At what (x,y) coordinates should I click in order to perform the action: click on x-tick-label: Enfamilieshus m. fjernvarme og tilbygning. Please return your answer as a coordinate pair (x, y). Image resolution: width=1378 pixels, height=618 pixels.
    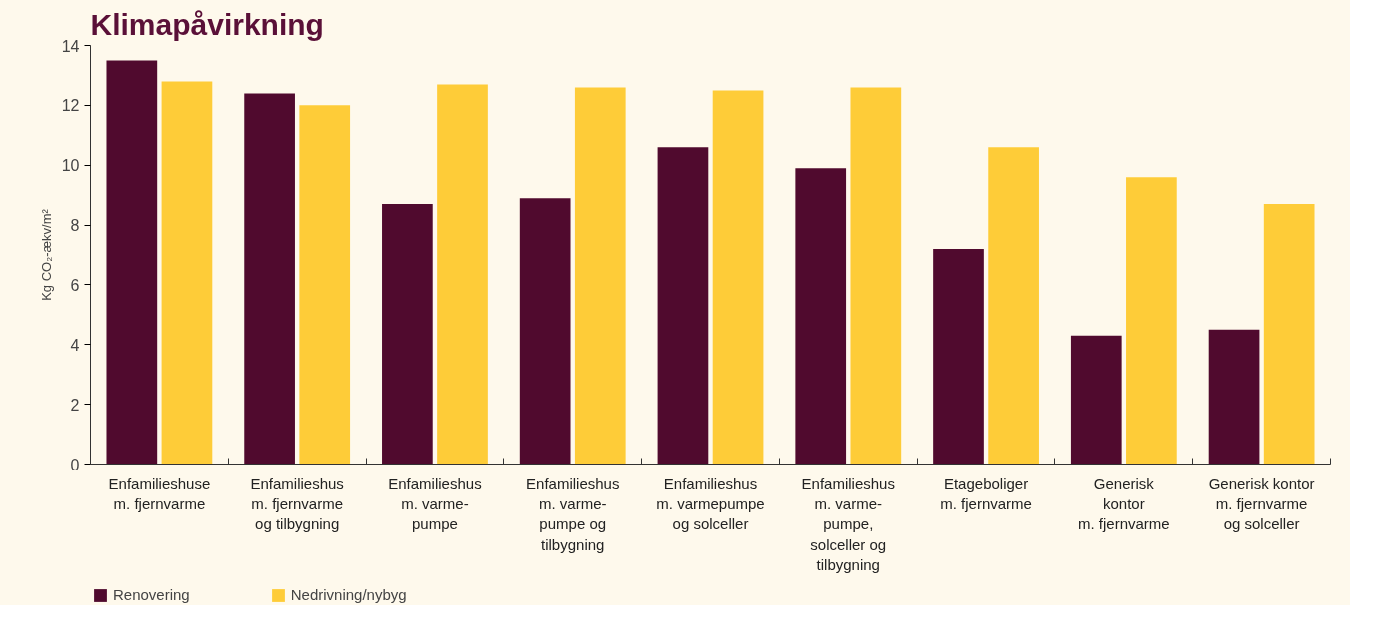
    Looking at the image, I should click on (297, 503).